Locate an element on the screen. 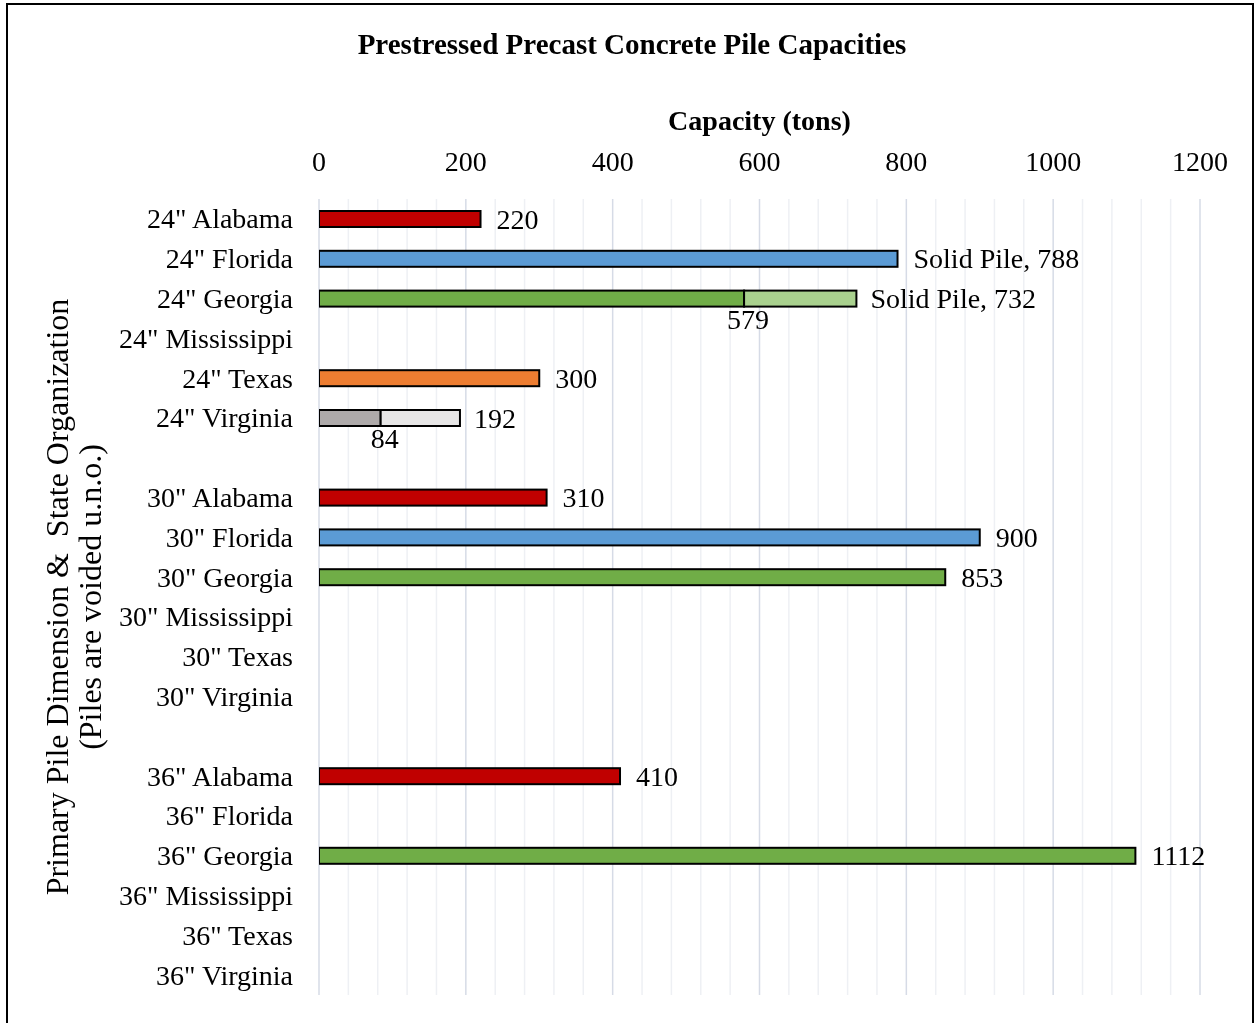 This screenshot has width=1255, height=1023. data-label: Solid Pile, 788 is located at coordinates (996, 259).